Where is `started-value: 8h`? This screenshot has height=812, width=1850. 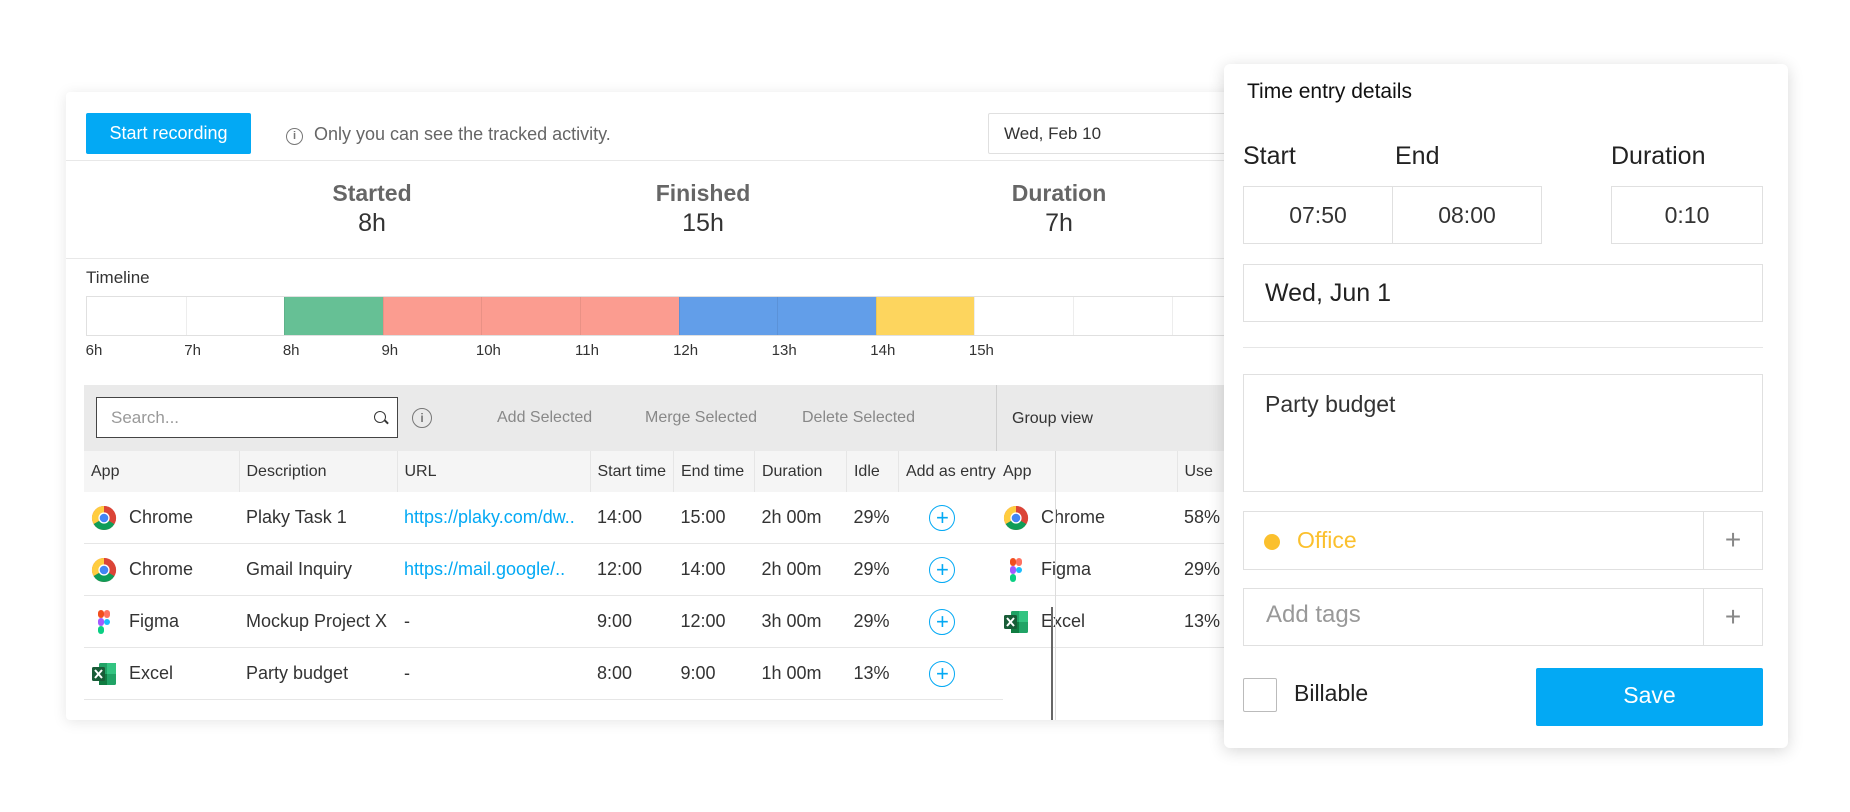
started-value: 8h is located at coordinates (372, 223).